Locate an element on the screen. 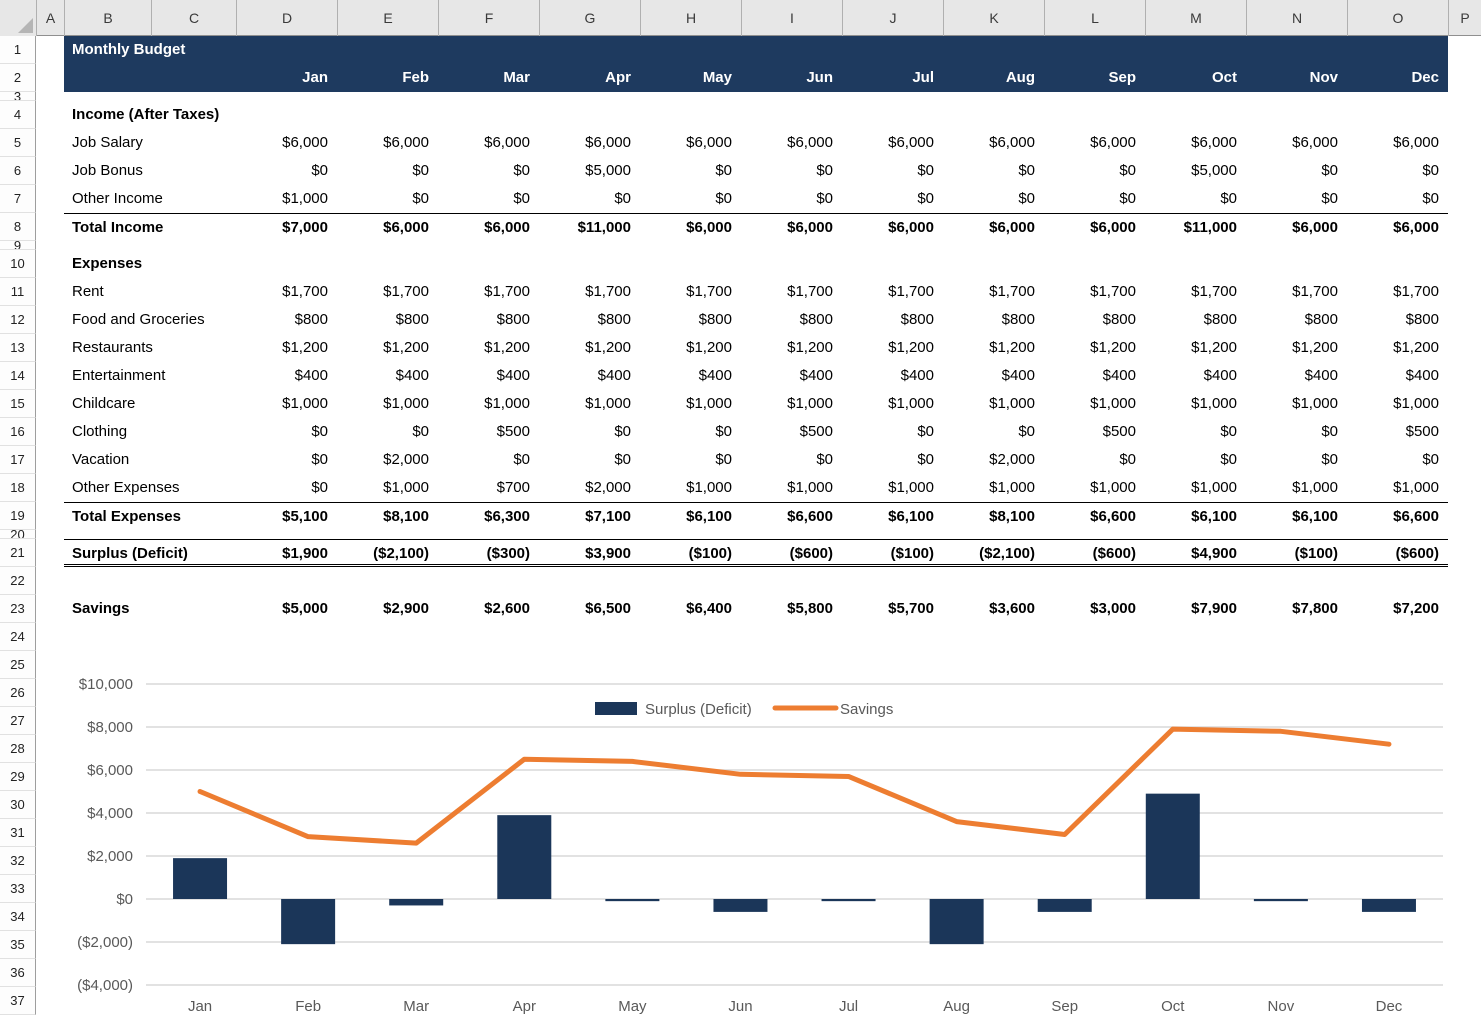 This screenshot has width=1481, height=1032. cell: $1,200 is located at coordinates (1214, 347).